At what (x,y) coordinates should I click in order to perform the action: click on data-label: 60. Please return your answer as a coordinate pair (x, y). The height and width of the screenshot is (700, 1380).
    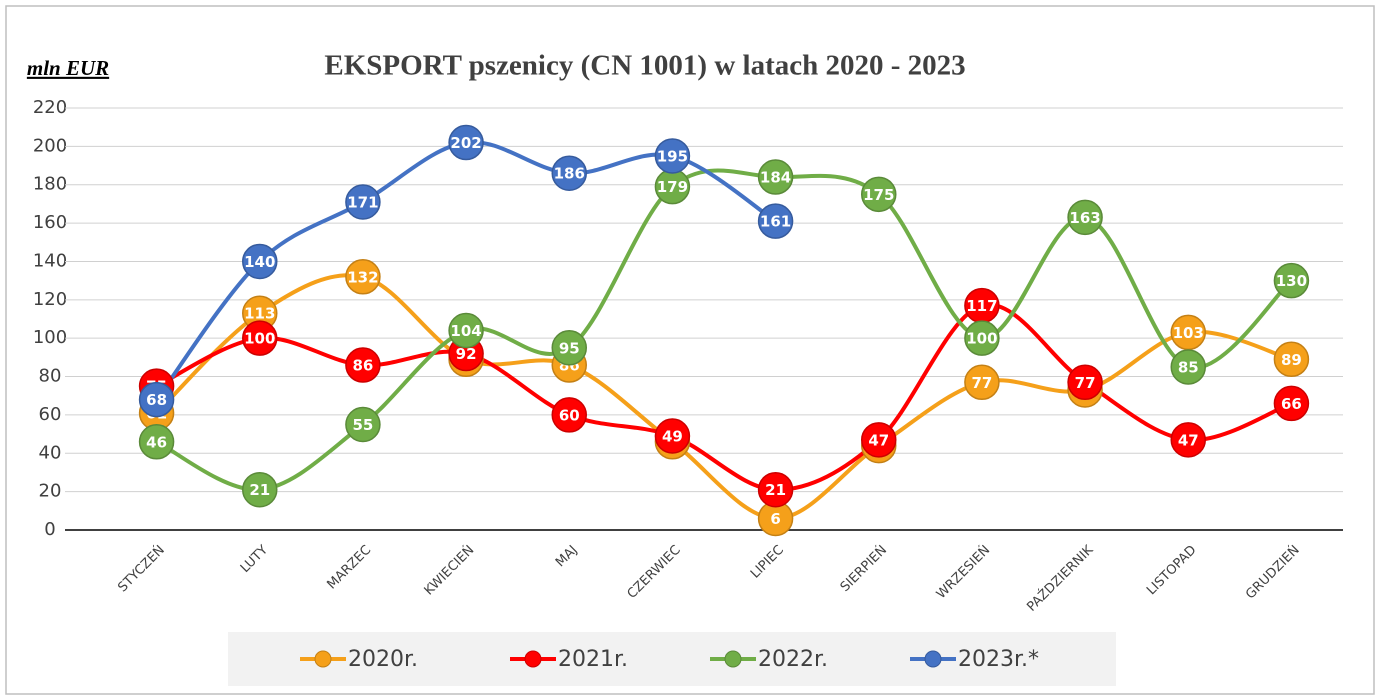
    Looking at the image, I should click on (569, 415).